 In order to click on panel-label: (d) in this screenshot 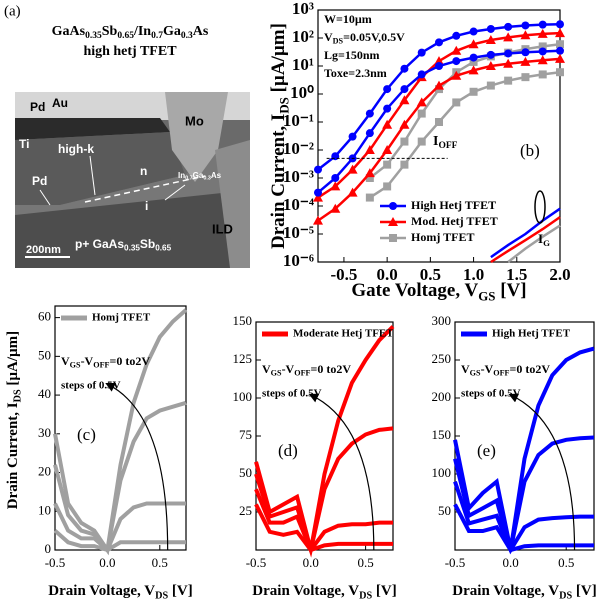, I will do `click(288, 450)`.